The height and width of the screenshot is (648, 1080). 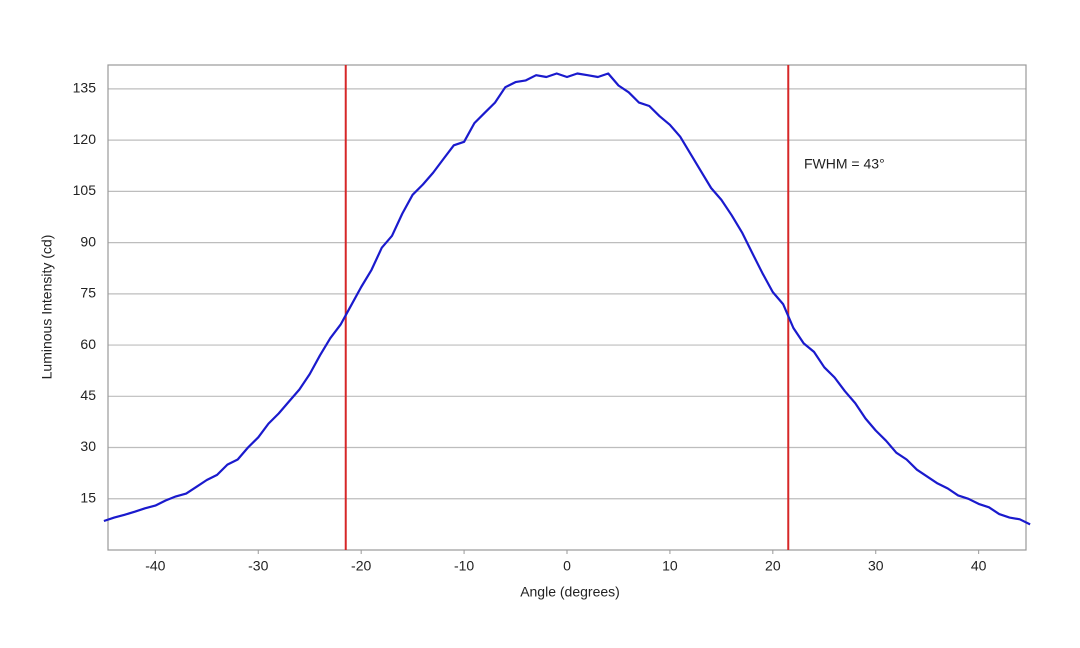 I want to click on x-tick-label: 20, so click(x=773, y=566).